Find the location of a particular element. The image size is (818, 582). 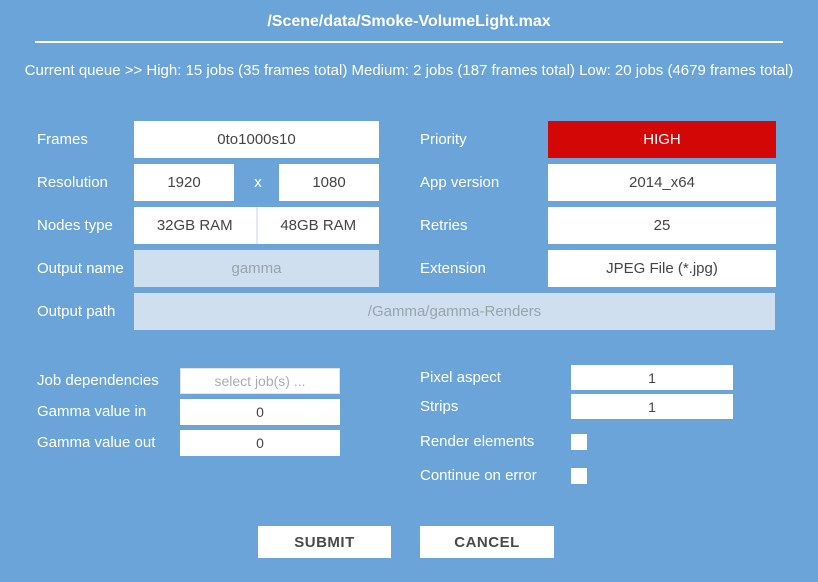

pixel-aspect-input is located at coordinates (652, 377).